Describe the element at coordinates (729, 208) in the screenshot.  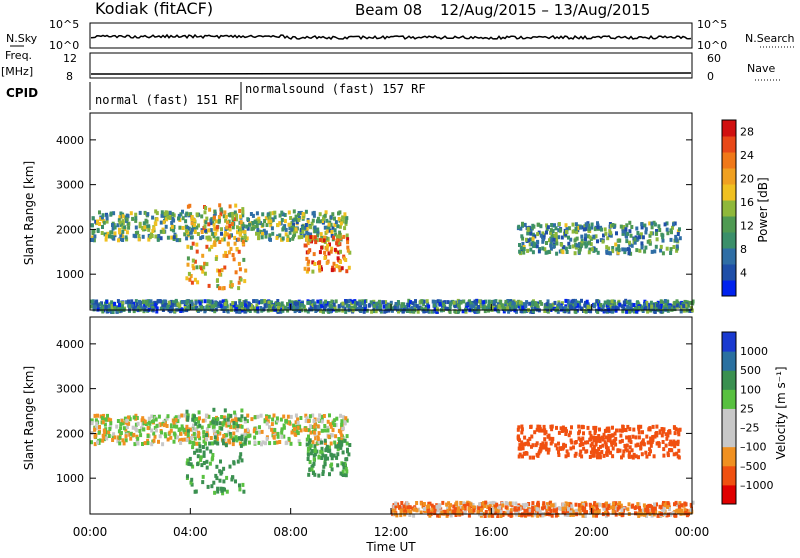
I see `colorbar-swatch` at that location.